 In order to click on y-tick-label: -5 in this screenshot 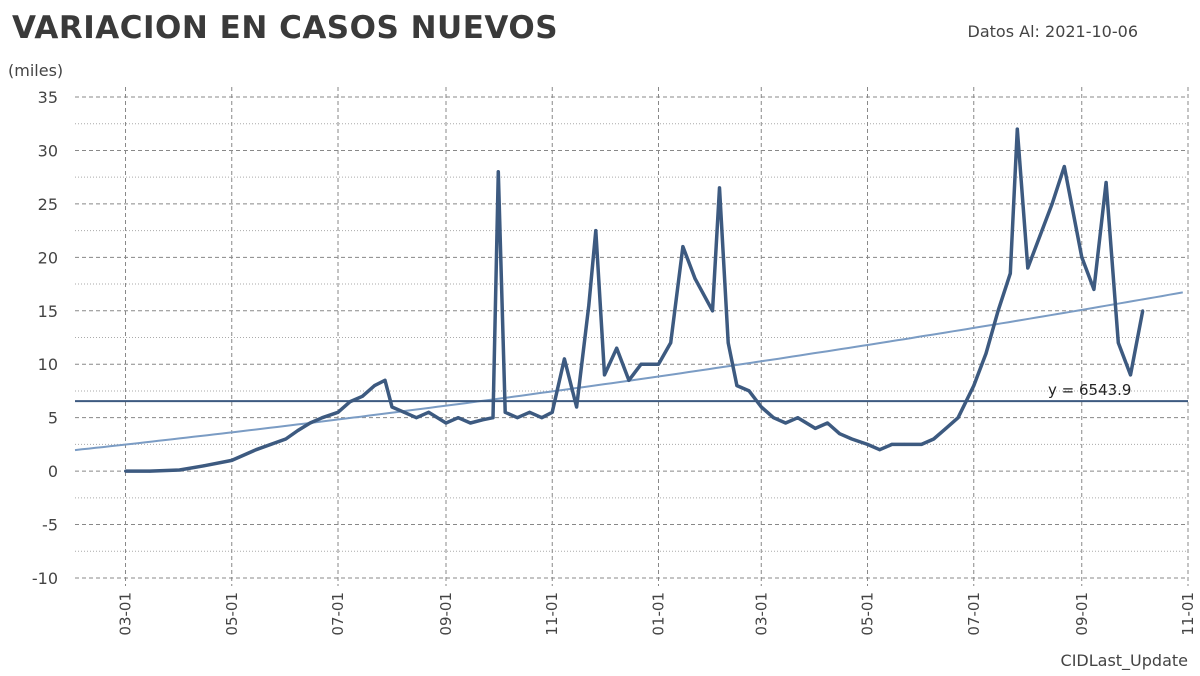, I will do `click(50, 525)`.